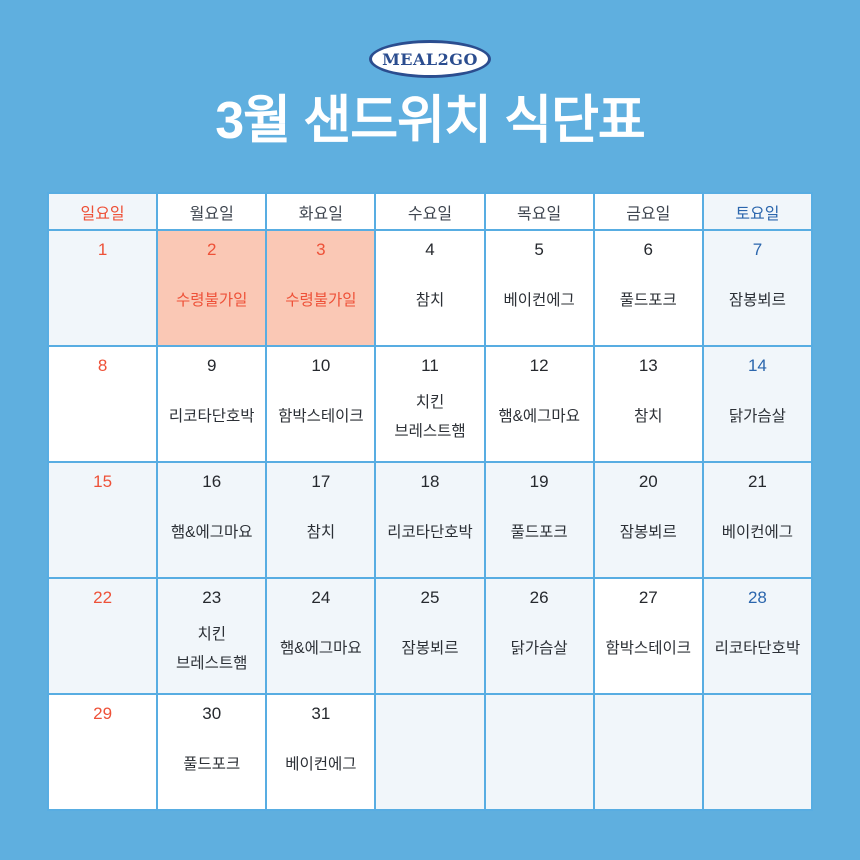  I want to click on menu-text: 치킨 브레스트햄, so click(211, 651).